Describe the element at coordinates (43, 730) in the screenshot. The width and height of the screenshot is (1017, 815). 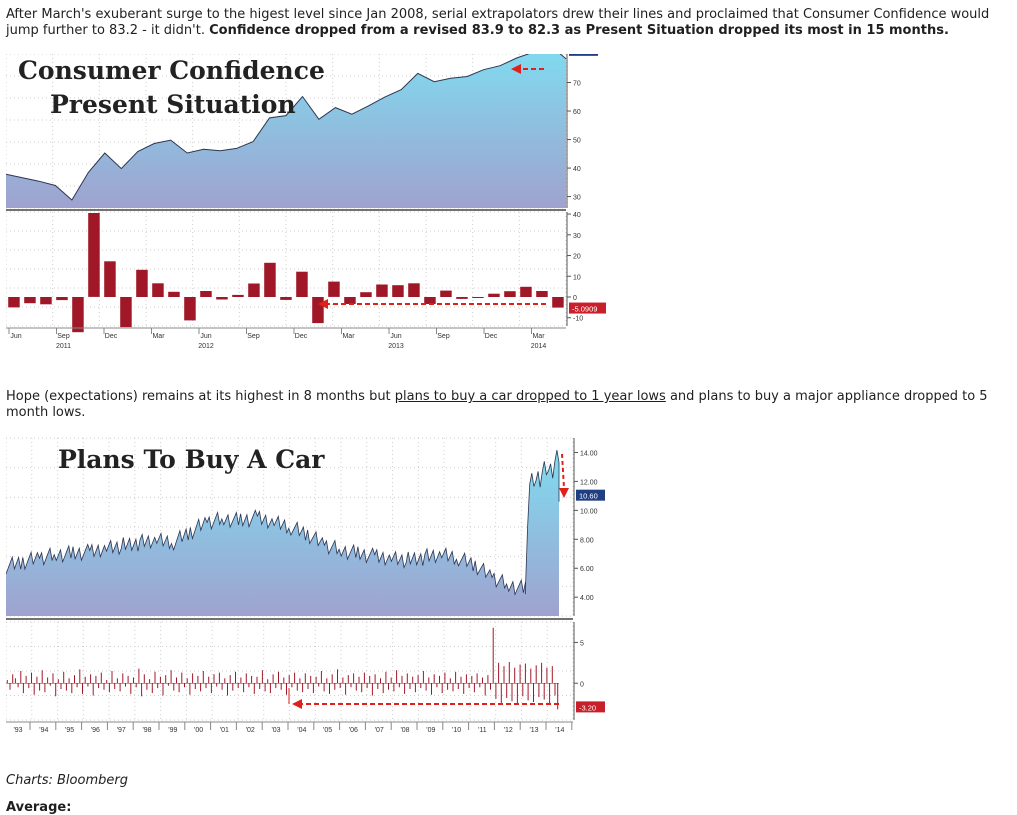
I see `x-tick-label: '94` at that location.